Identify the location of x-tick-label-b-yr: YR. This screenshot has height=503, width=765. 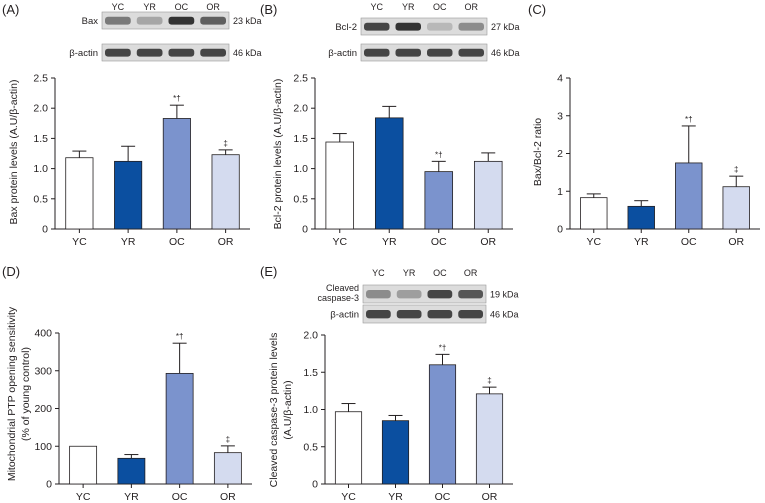
(389, 242).